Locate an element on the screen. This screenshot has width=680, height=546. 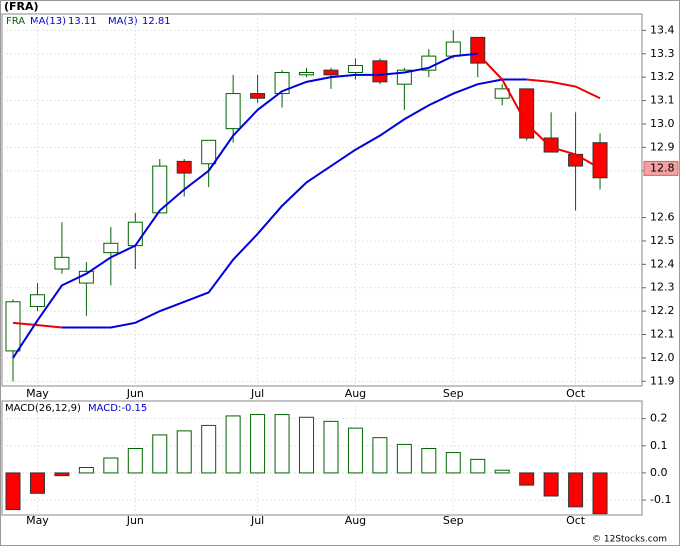
y-tick-label: 12.6 is located at coordinates (662, 217).